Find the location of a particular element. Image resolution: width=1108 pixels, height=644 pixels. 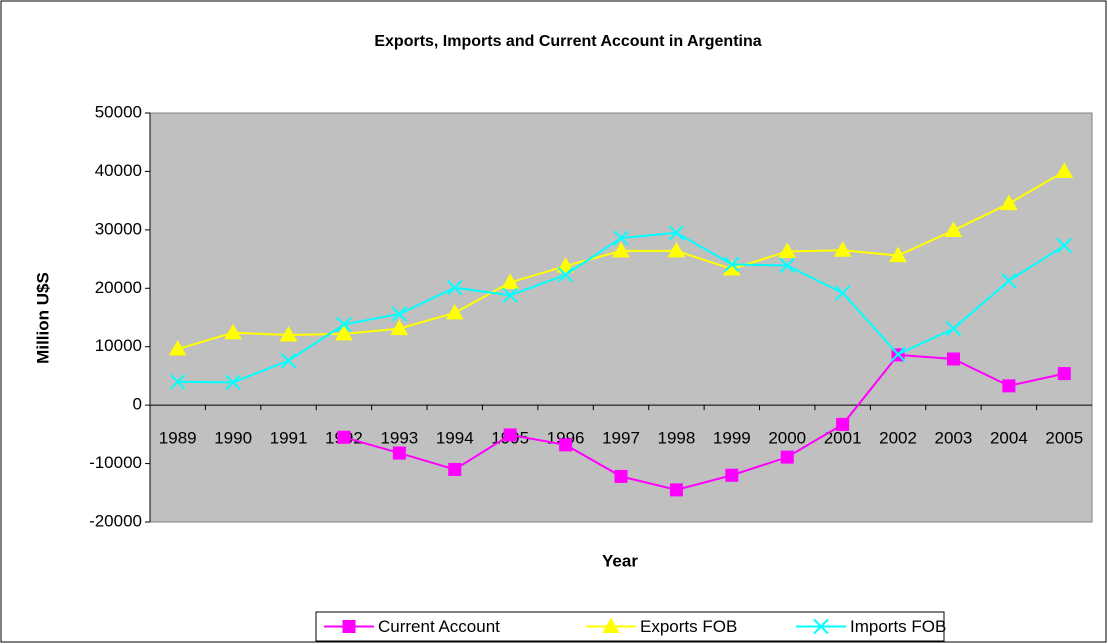

x-tick-label: 1989 is located at coordinates (178, 438).